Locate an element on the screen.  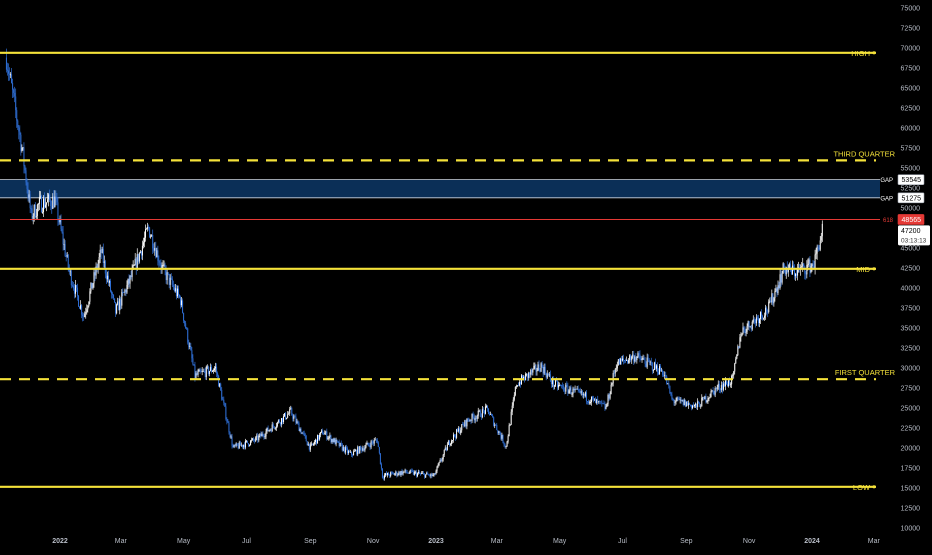
x-tick-label: Mar is located at coordinates (874, 541).